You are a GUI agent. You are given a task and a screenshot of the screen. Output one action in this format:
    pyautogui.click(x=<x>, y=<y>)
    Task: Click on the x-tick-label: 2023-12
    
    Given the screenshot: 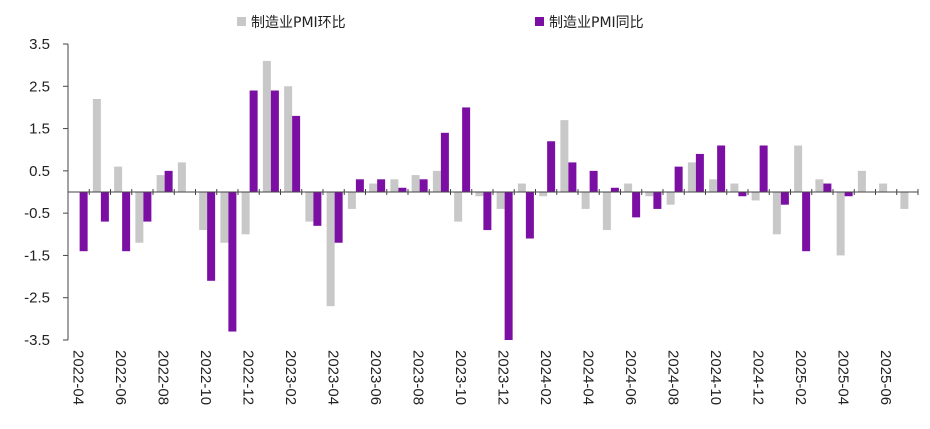 What is the action you would take?
    pyautogui.click(x=503, y=377)
    